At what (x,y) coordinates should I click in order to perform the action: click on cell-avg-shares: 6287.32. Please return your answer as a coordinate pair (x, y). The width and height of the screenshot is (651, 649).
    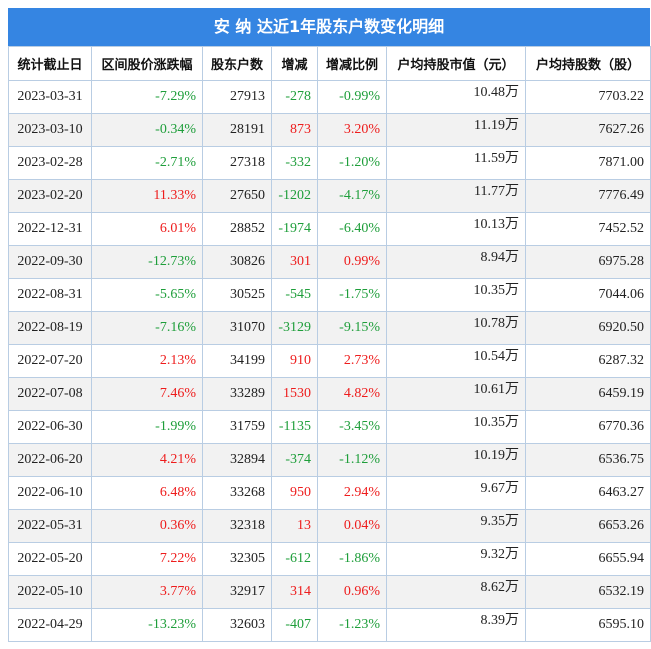
    Looking at the image, I should click on (588, 361).